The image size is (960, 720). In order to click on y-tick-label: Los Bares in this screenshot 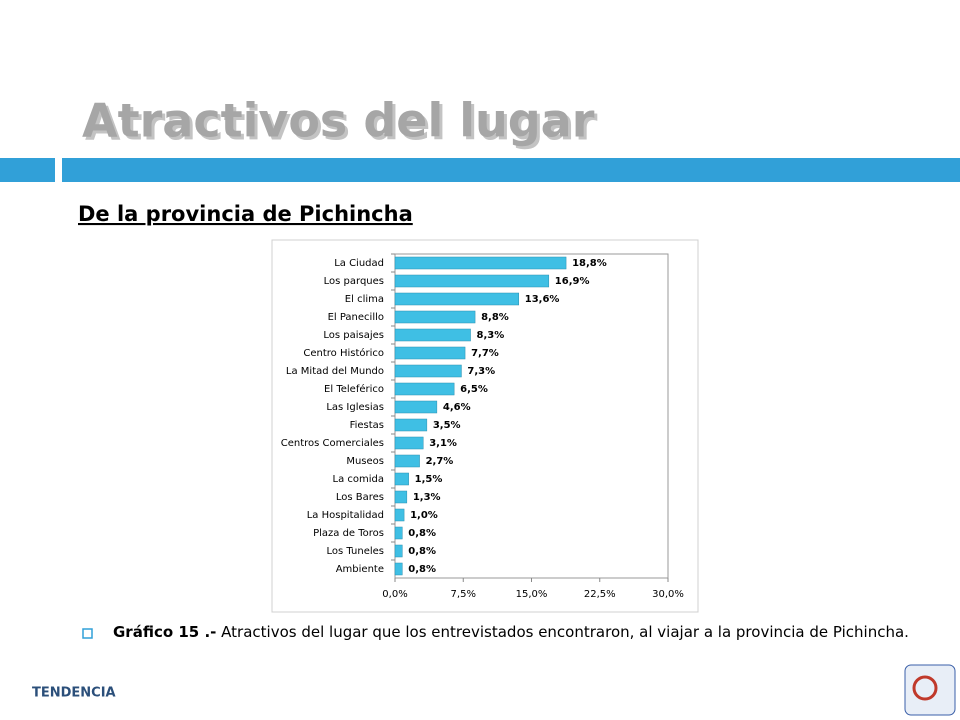, I will do `click(360, 497)`.